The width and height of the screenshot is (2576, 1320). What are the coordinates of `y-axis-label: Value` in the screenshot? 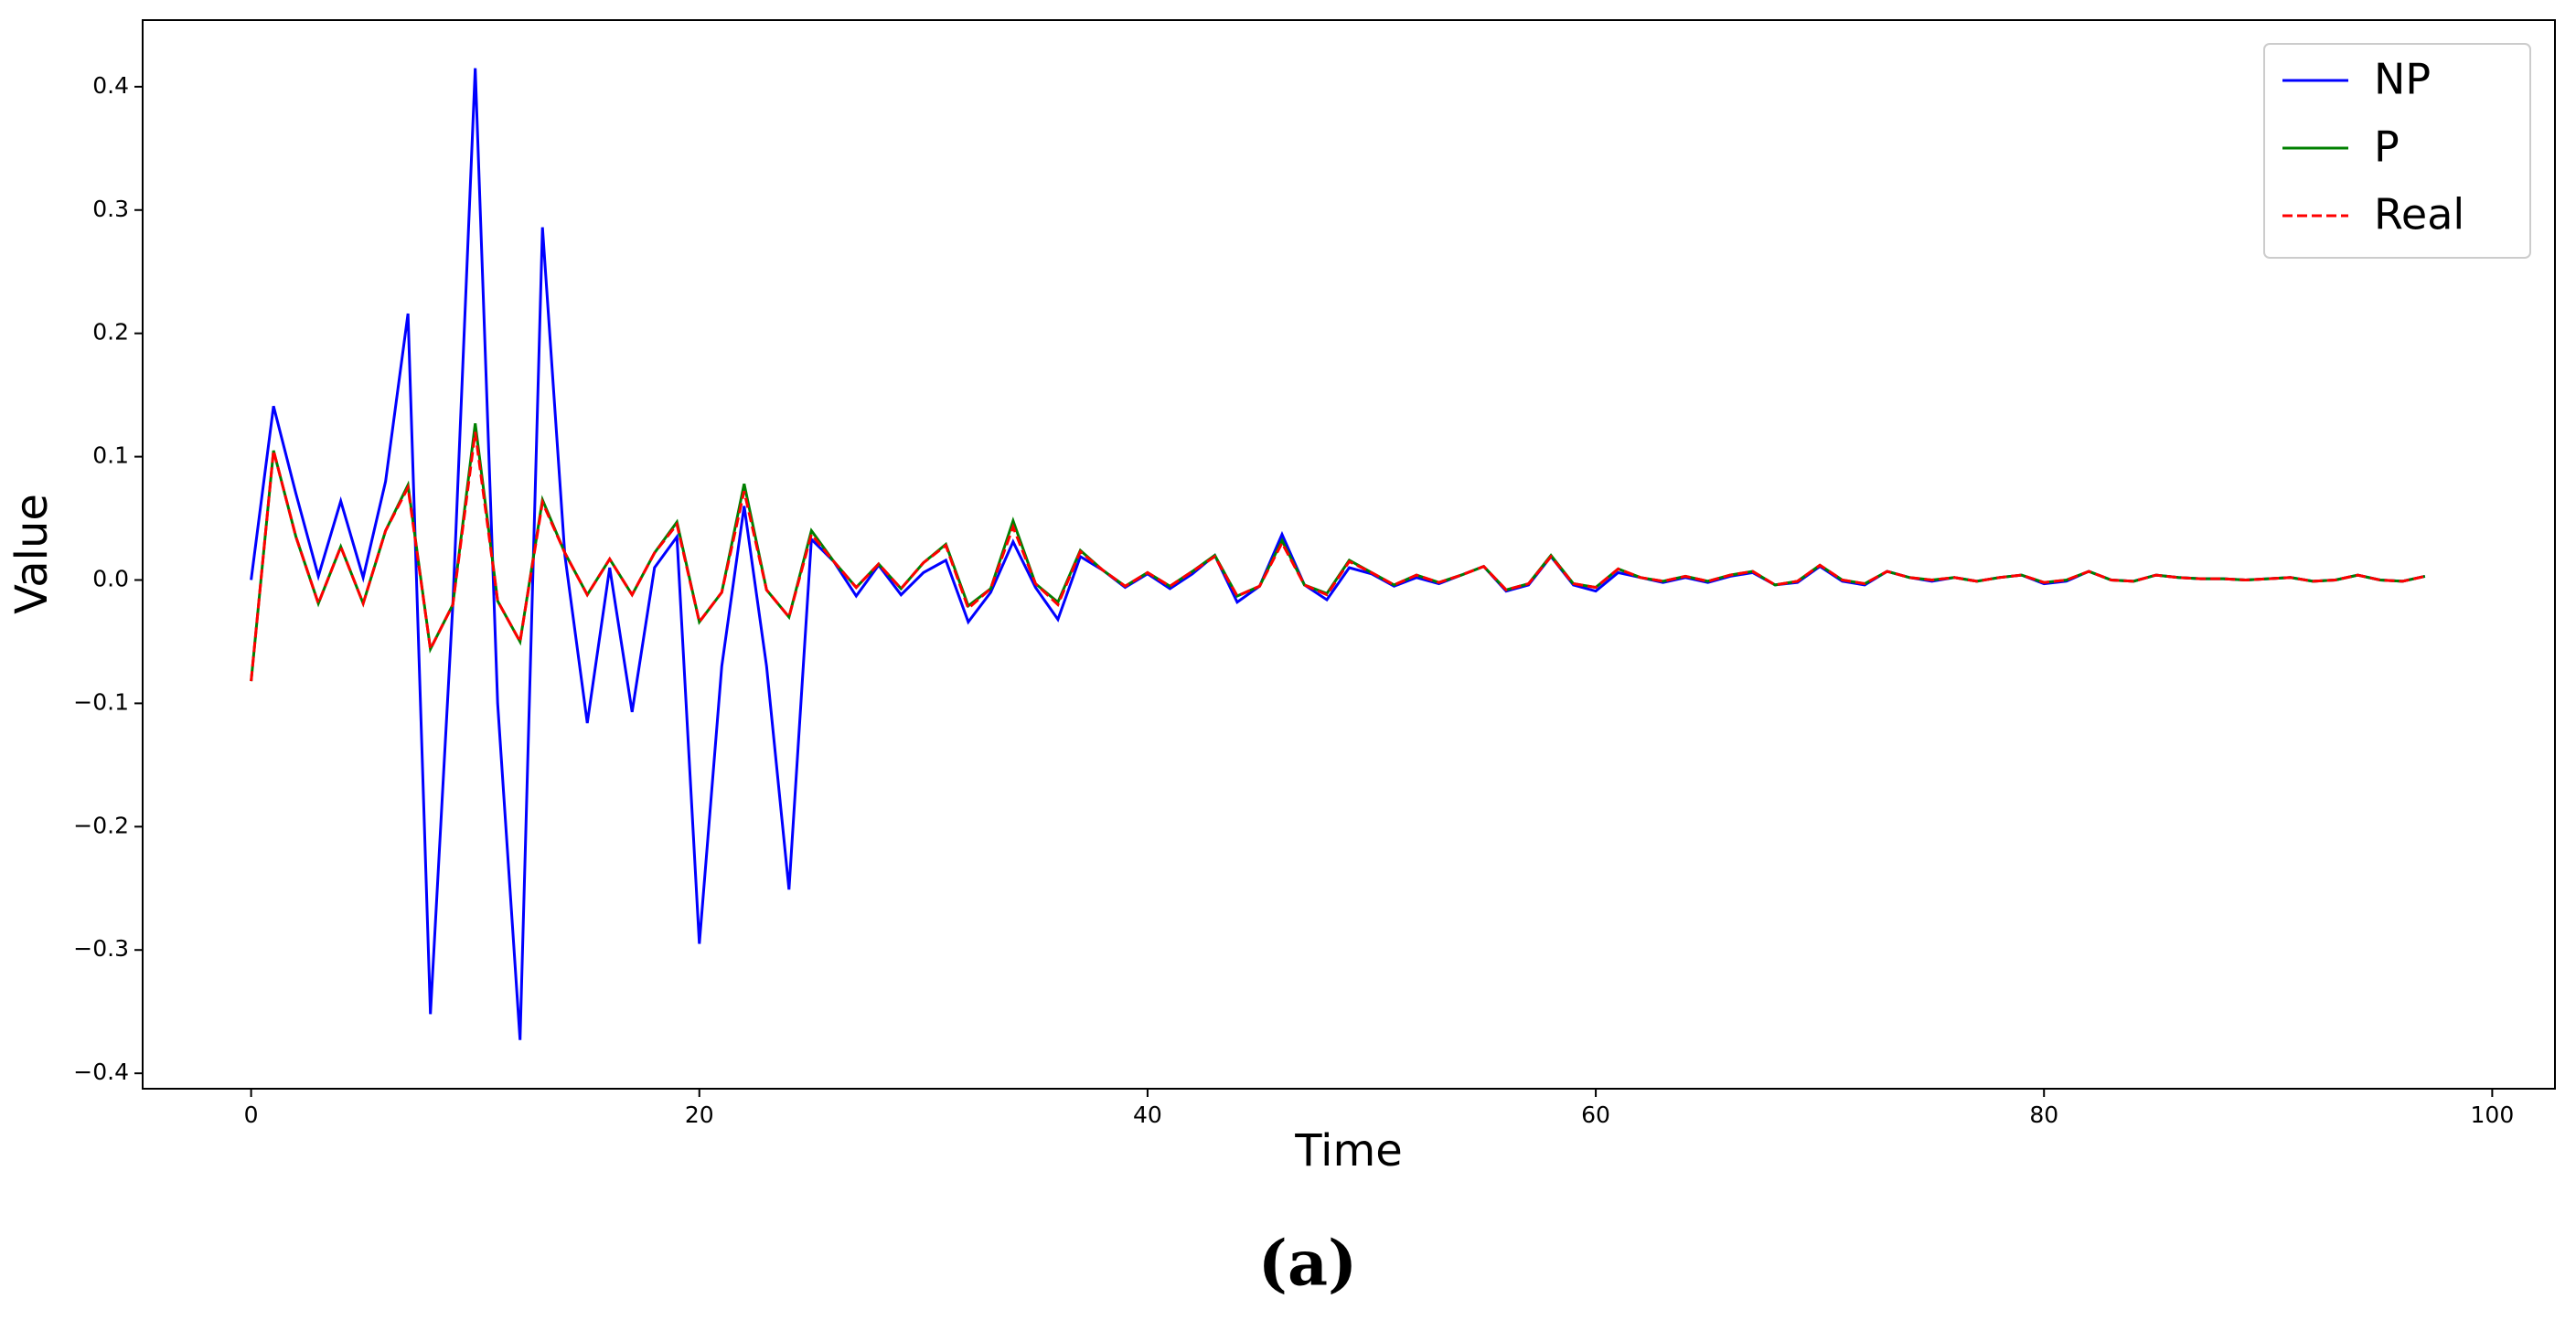 It's located at (32, 554).